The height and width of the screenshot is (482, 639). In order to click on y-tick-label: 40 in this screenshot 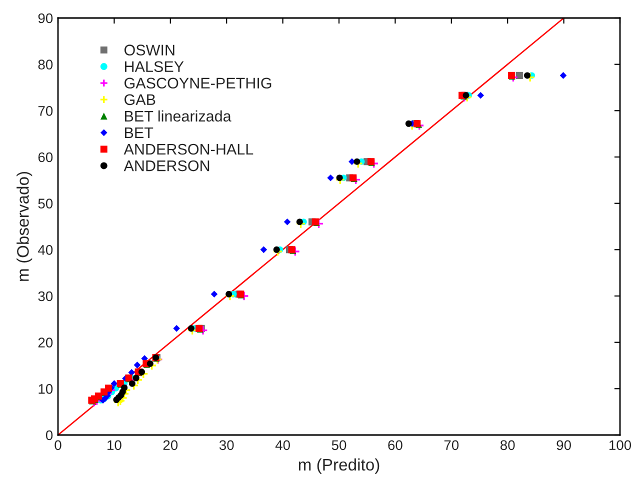, I will do `click(45, 250)`.